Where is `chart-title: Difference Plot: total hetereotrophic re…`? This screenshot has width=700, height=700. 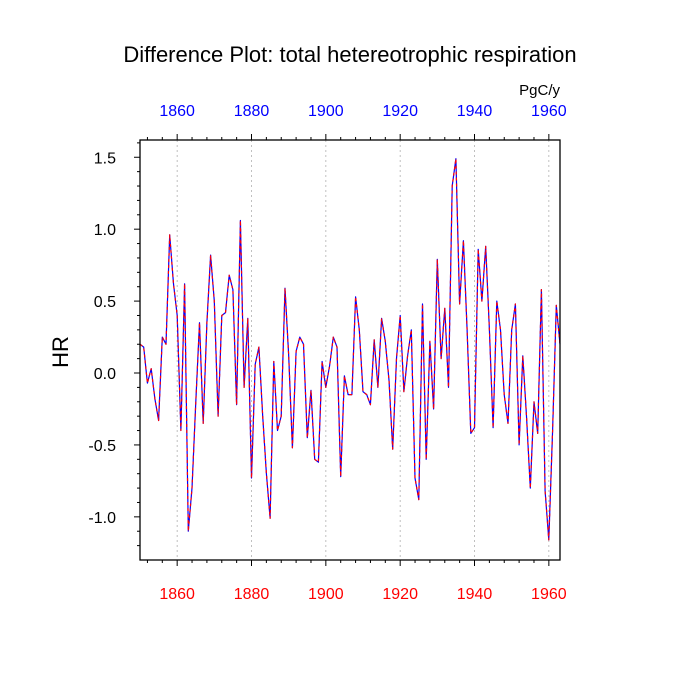 chart-title: Difference Plot: total hetereotrophic re… is located at coordinates (349, 54).